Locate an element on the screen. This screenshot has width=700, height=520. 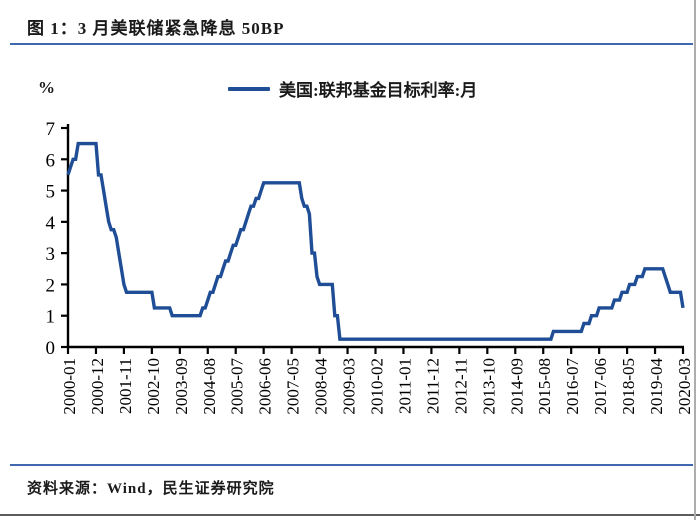
y-axis-tick-label: 2 is located at coordinates (51, 285).